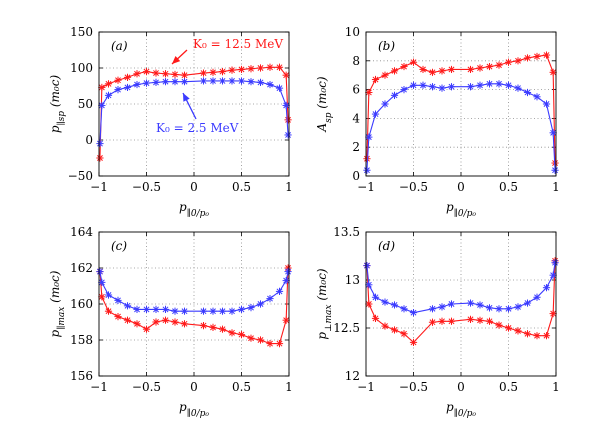 Image resolution: width=614 pixels, height=421 pixels. I want to click on y-tick-label: 100, so click(81, 68).